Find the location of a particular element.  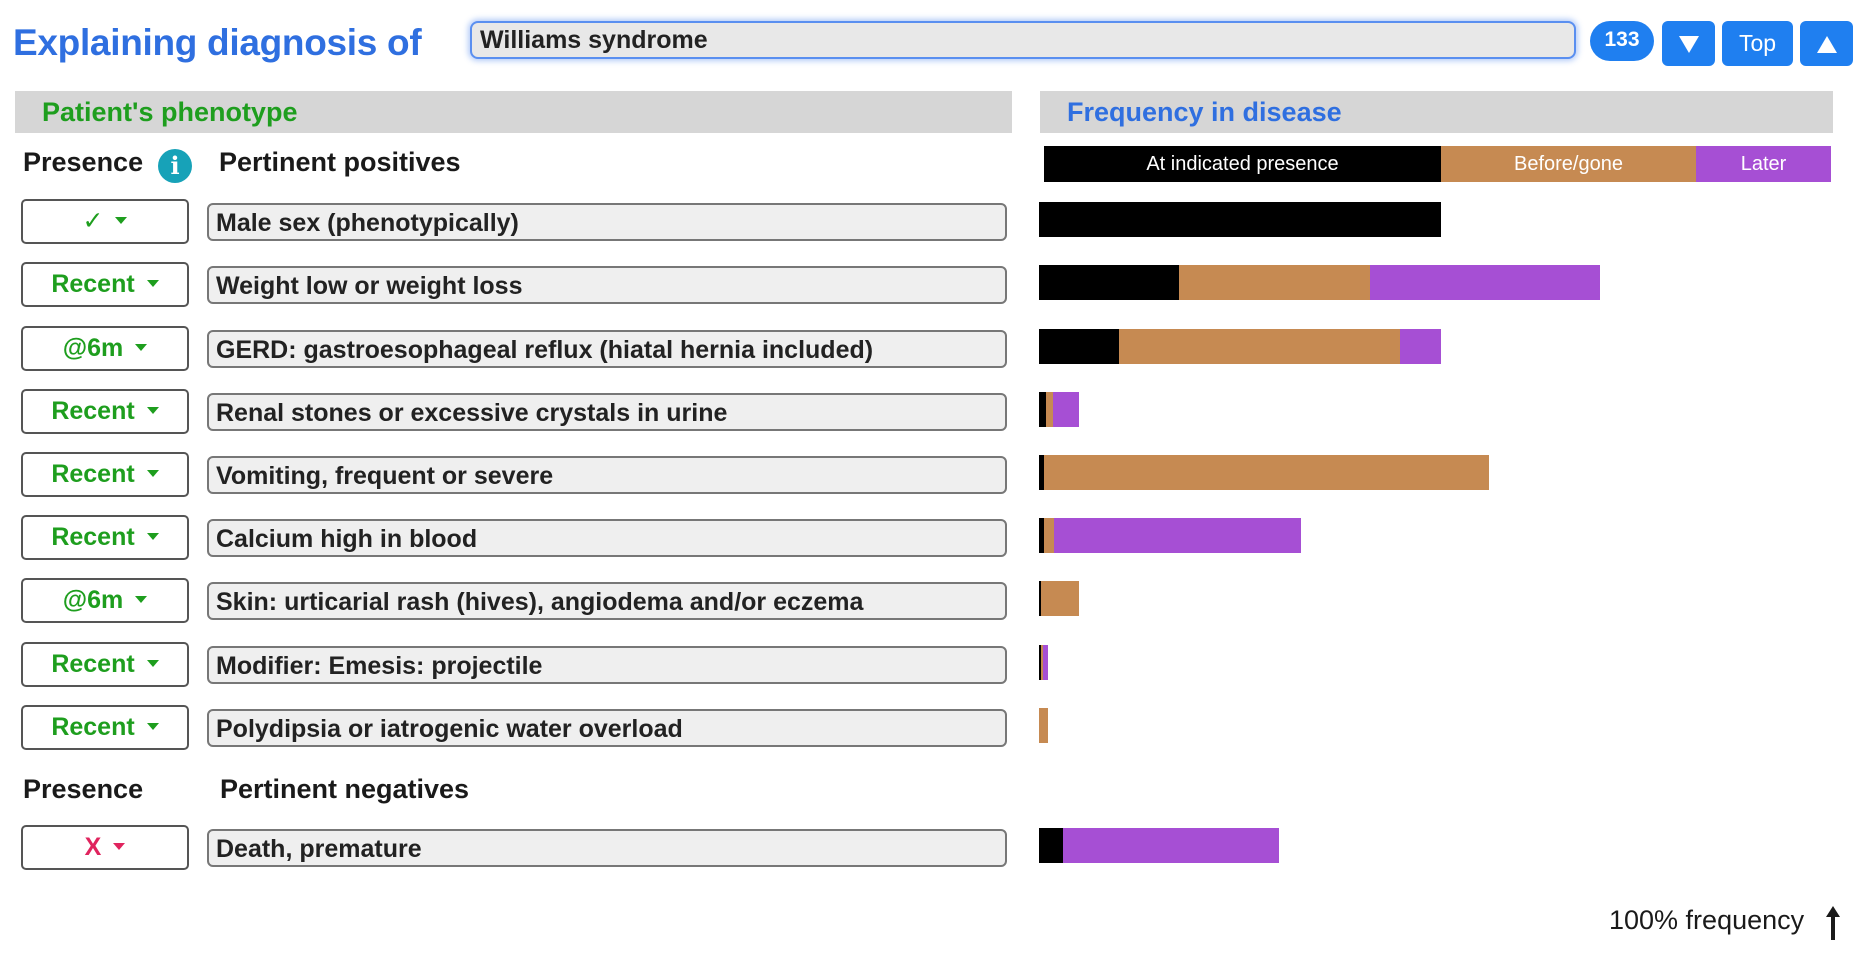

info-icon: i is located at coordinates (175, 166).